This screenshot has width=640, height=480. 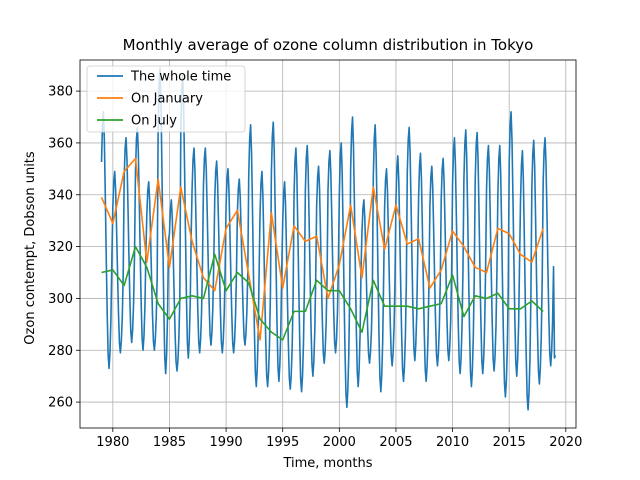 What do you see at coordinates (395, 442) in the screenshot?
I see `x-tick-label: 2005` at bounding box center [395, 442].